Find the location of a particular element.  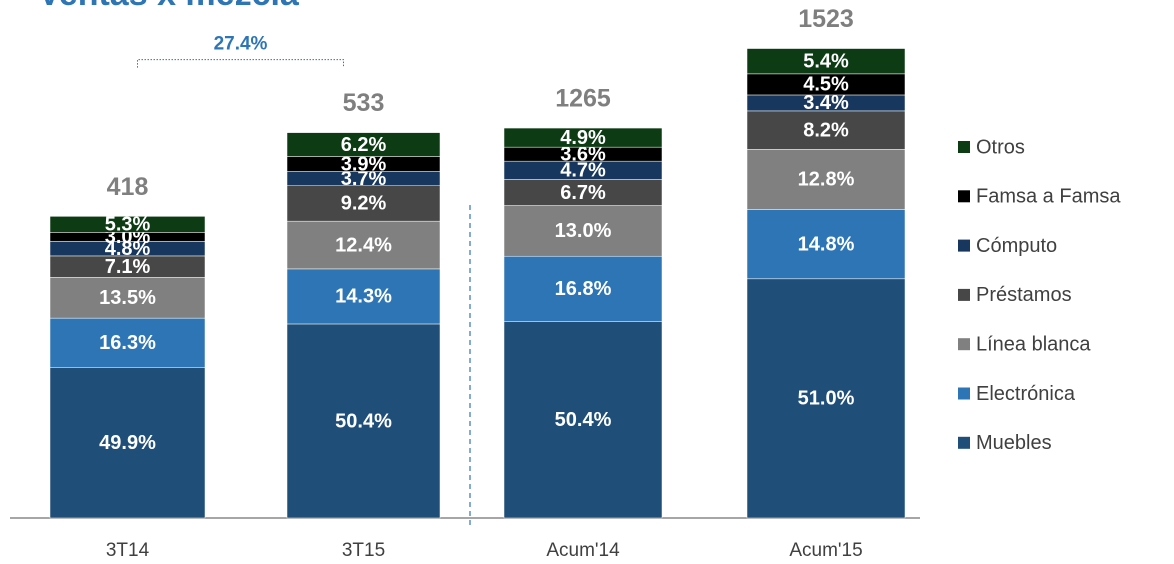

segment-label: 4.8% is located at coordinates (128, 249).